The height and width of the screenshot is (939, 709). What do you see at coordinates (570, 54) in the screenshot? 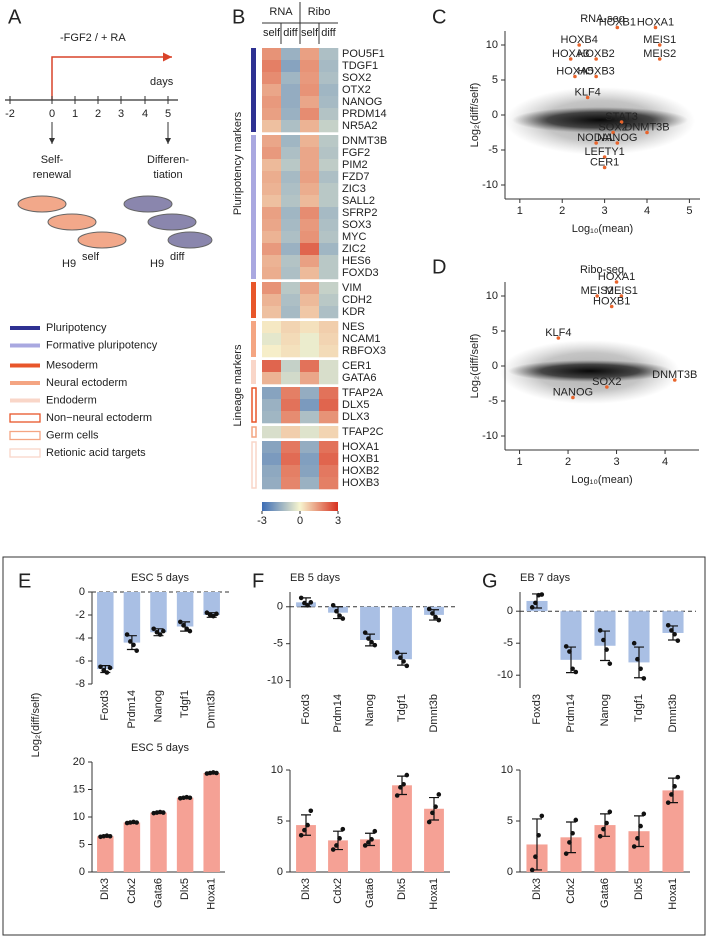
I see `gene-label: HOXA3` at bounding box center [570, 54].